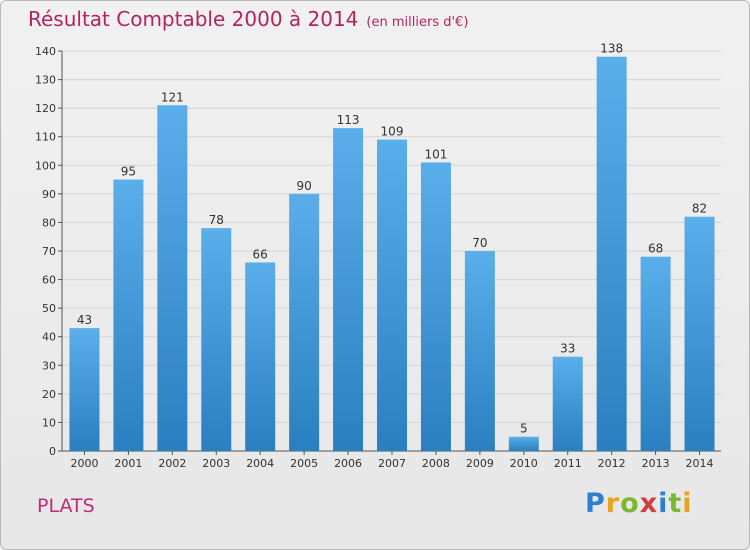 The height and width of the screenshot is (550, 750). Describe the element at coordinates (128, 463) in the screenshot. I see `x-tick-label: 2001` at that location.